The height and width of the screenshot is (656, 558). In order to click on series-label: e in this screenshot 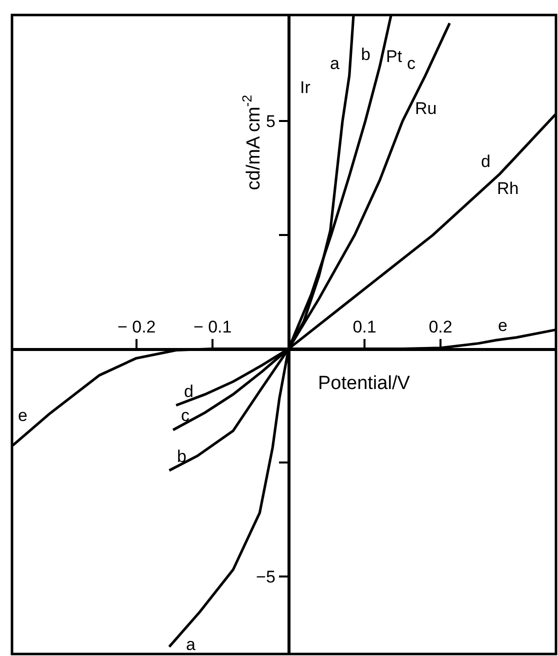, I will do `click(503, 325)`.